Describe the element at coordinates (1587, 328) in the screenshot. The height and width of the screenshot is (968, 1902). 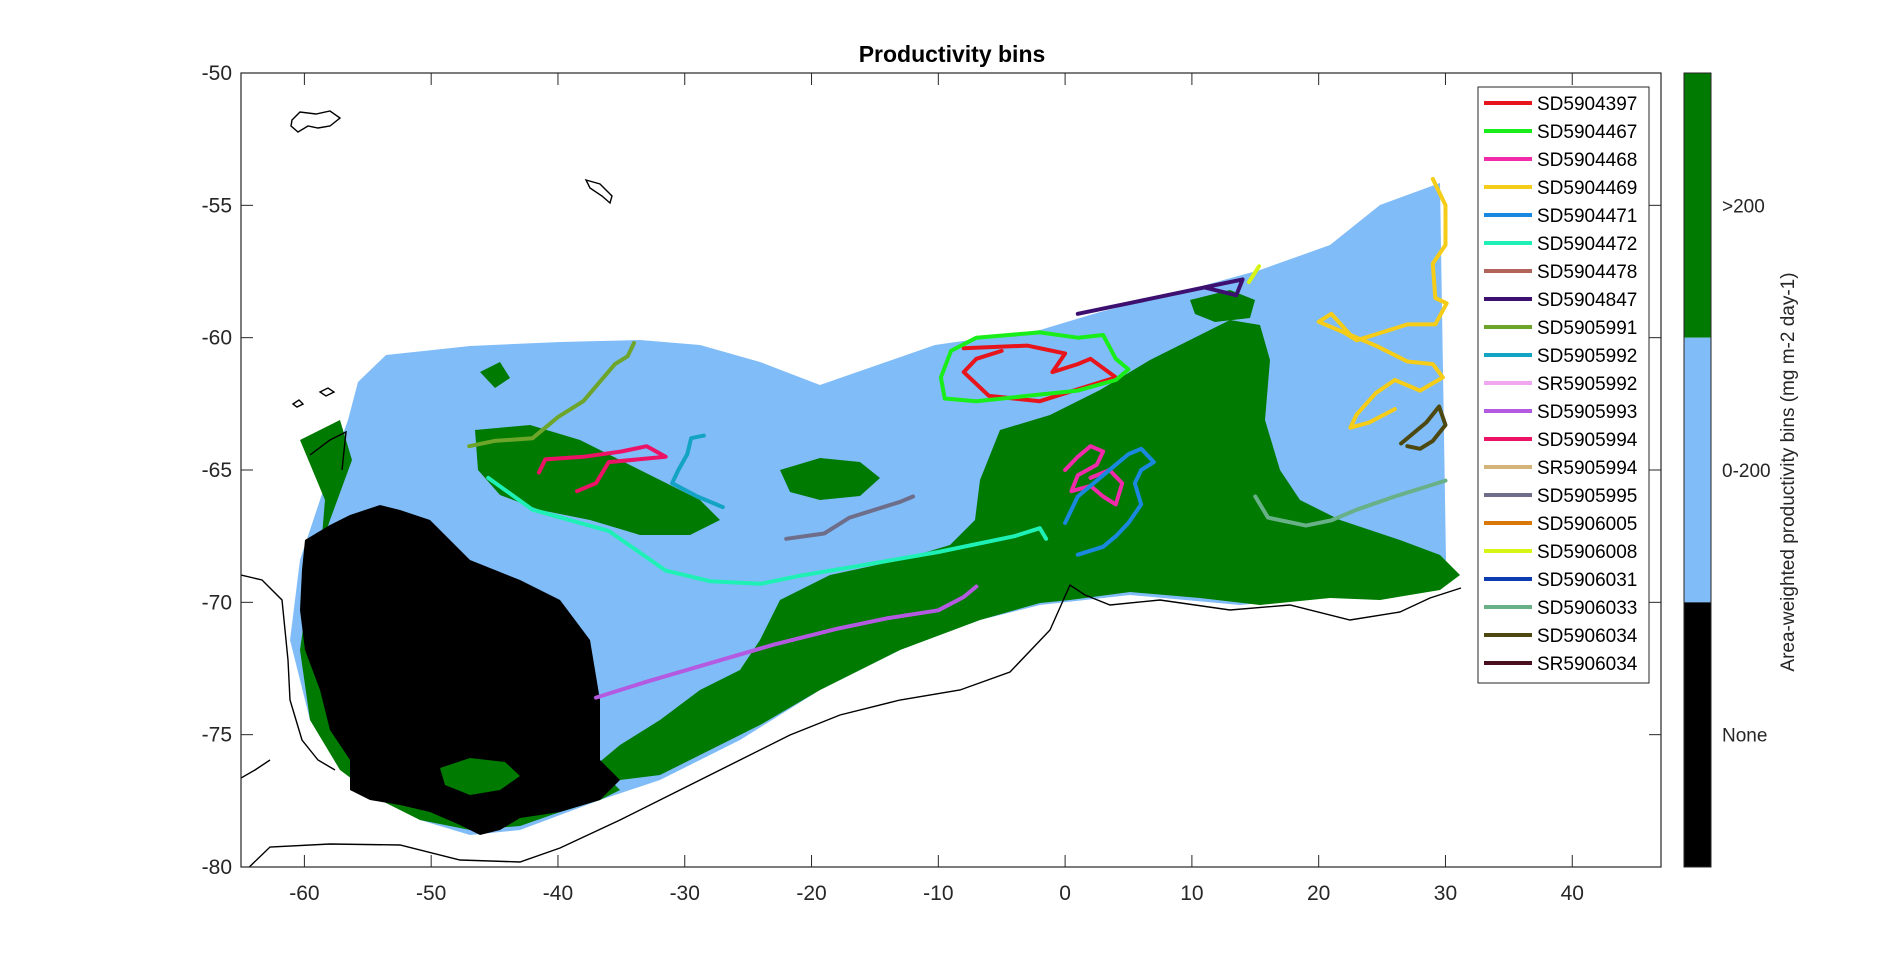
I see `legend-label-sd5905991: SD5905991` at that location.